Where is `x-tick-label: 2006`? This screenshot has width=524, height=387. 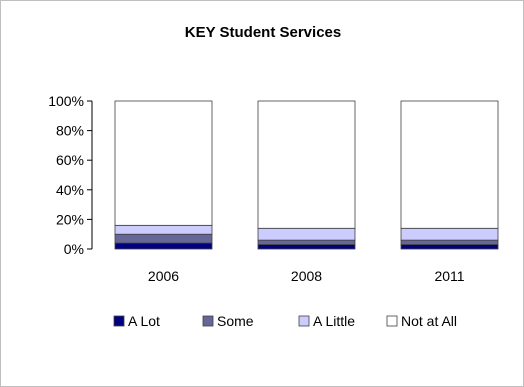
x-tick-label: 2006 is located at coordinates (163, 276).